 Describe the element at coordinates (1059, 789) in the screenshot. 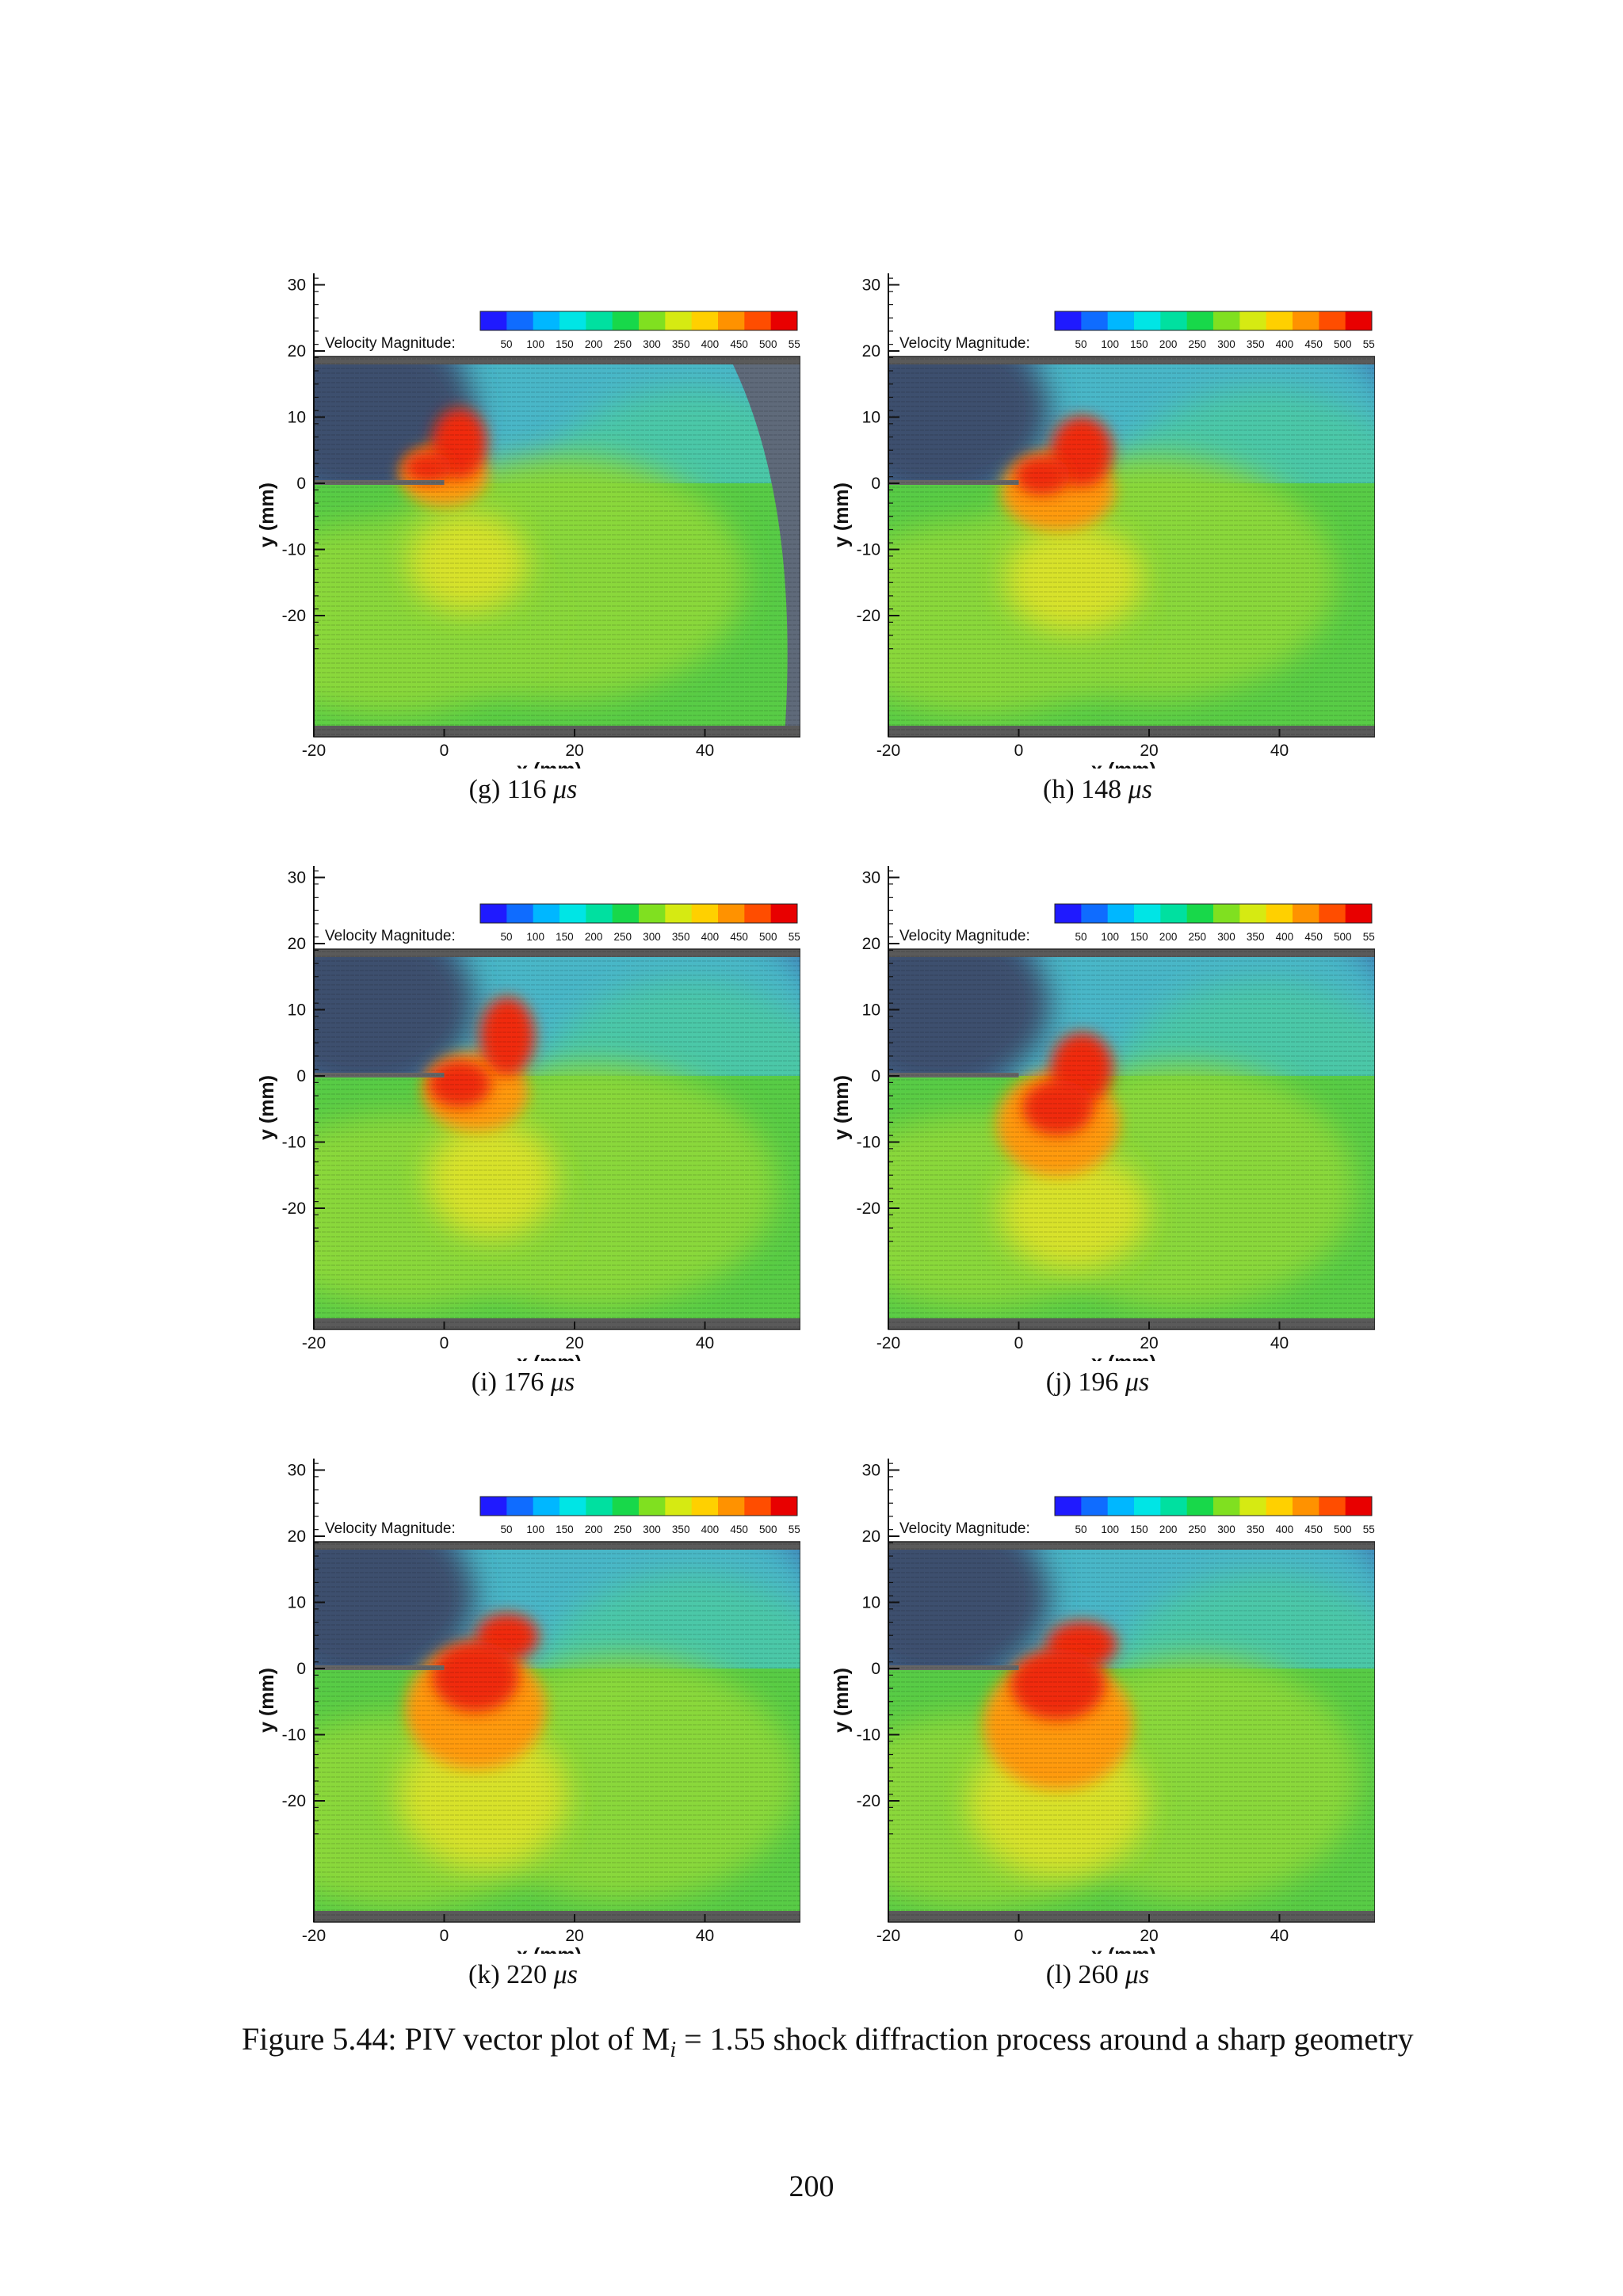

I see `subfigure-letter: (h)` at that location.